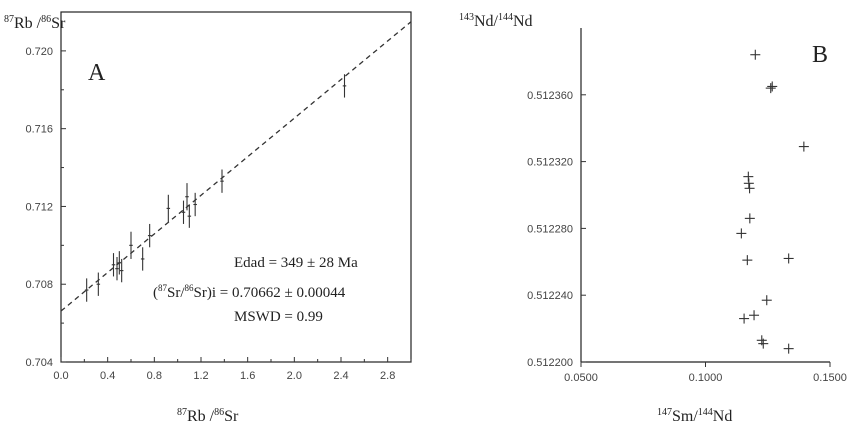 The height and width of the screenshot is (428, 851). I want to click on panel-b-x-tick-label: 0.1500, so click(830, 378).